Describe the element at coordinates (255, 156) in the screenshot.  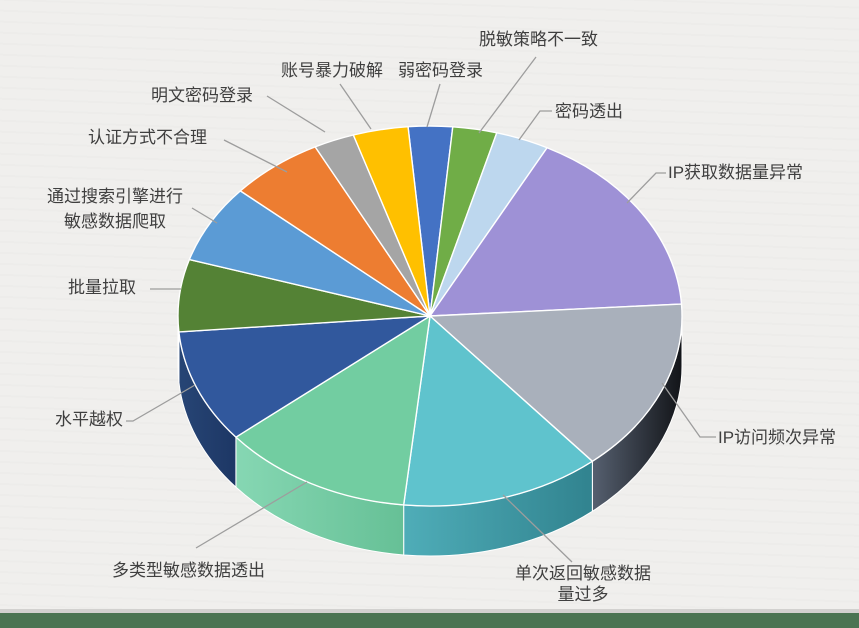
I see `leader-line-认证方式不合理` at that location.